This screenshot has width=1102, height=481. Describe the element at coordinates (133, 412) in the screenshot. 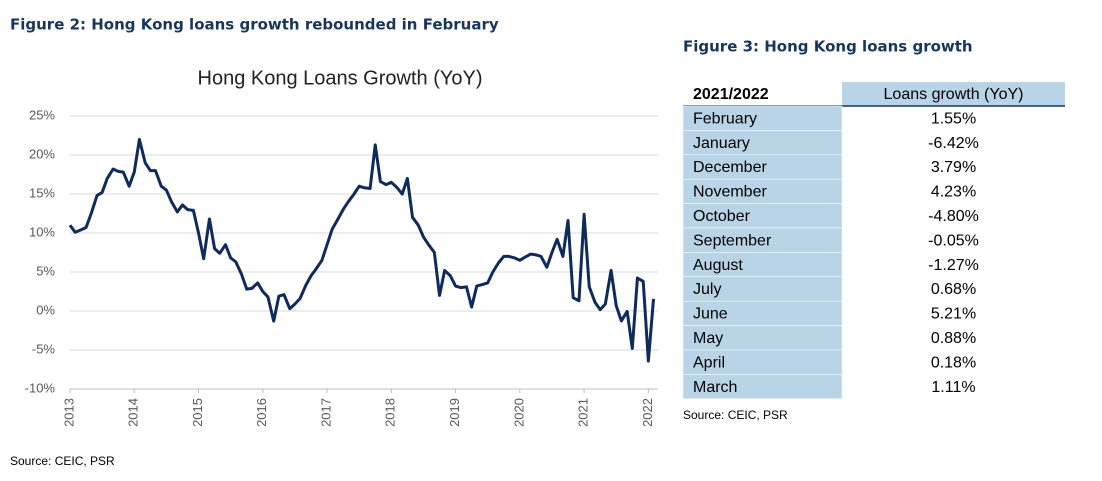

I see `x-tick-label: 2014` at that location.